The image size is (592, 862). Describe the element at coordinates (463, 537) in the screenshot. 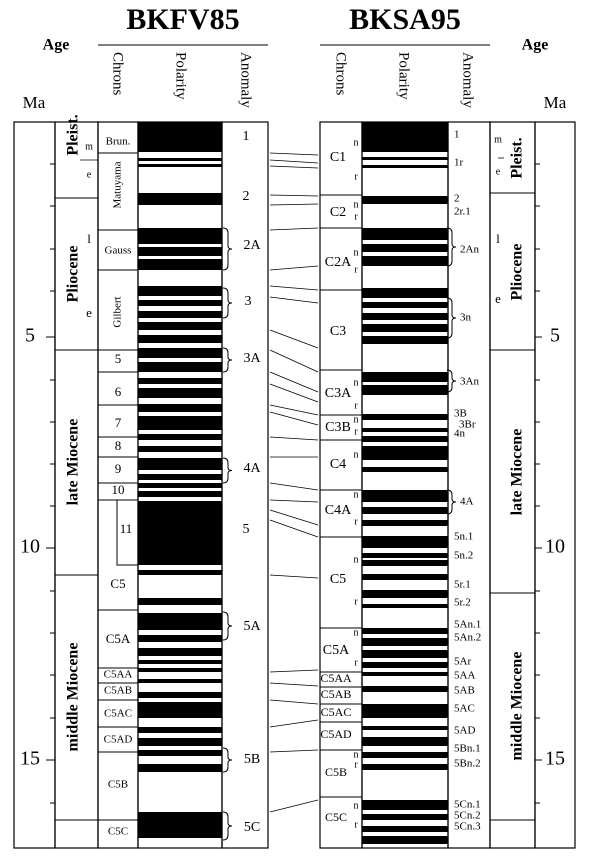

I see `anomaly-label: 5n.1` at that location.